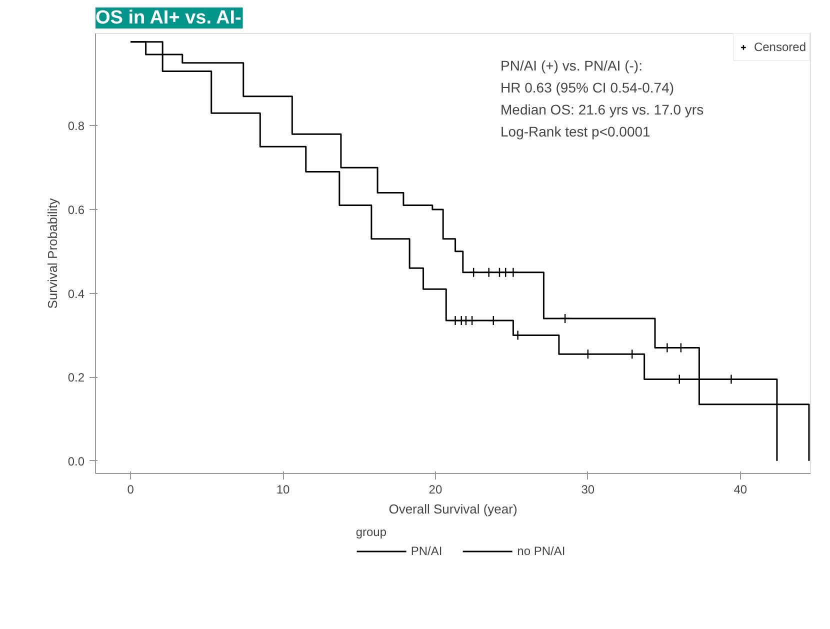 The image size is (830, 629). What do you see at coordinates (283, 489) in the screenshot?
I see `x-tick-label: 10` at bounding box center [283, 489].